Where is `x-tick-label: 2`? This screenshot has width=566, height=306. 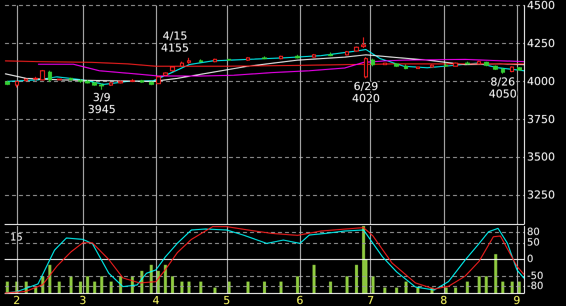 x-tick-label: 2 is located at coordinates (16, 300).